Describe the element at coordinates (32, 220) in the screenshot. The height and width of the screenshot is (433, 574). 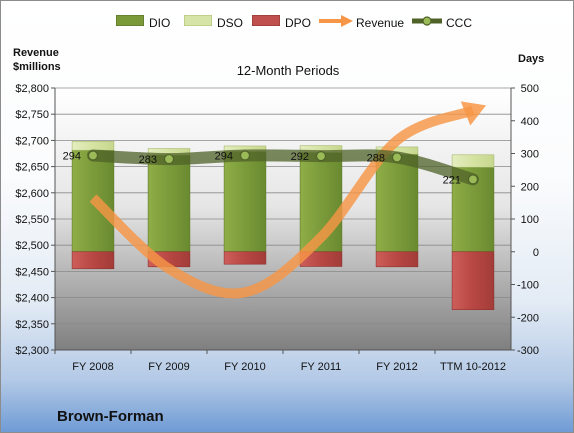
I see `left-axis-tick-label: $2,550` at that location.